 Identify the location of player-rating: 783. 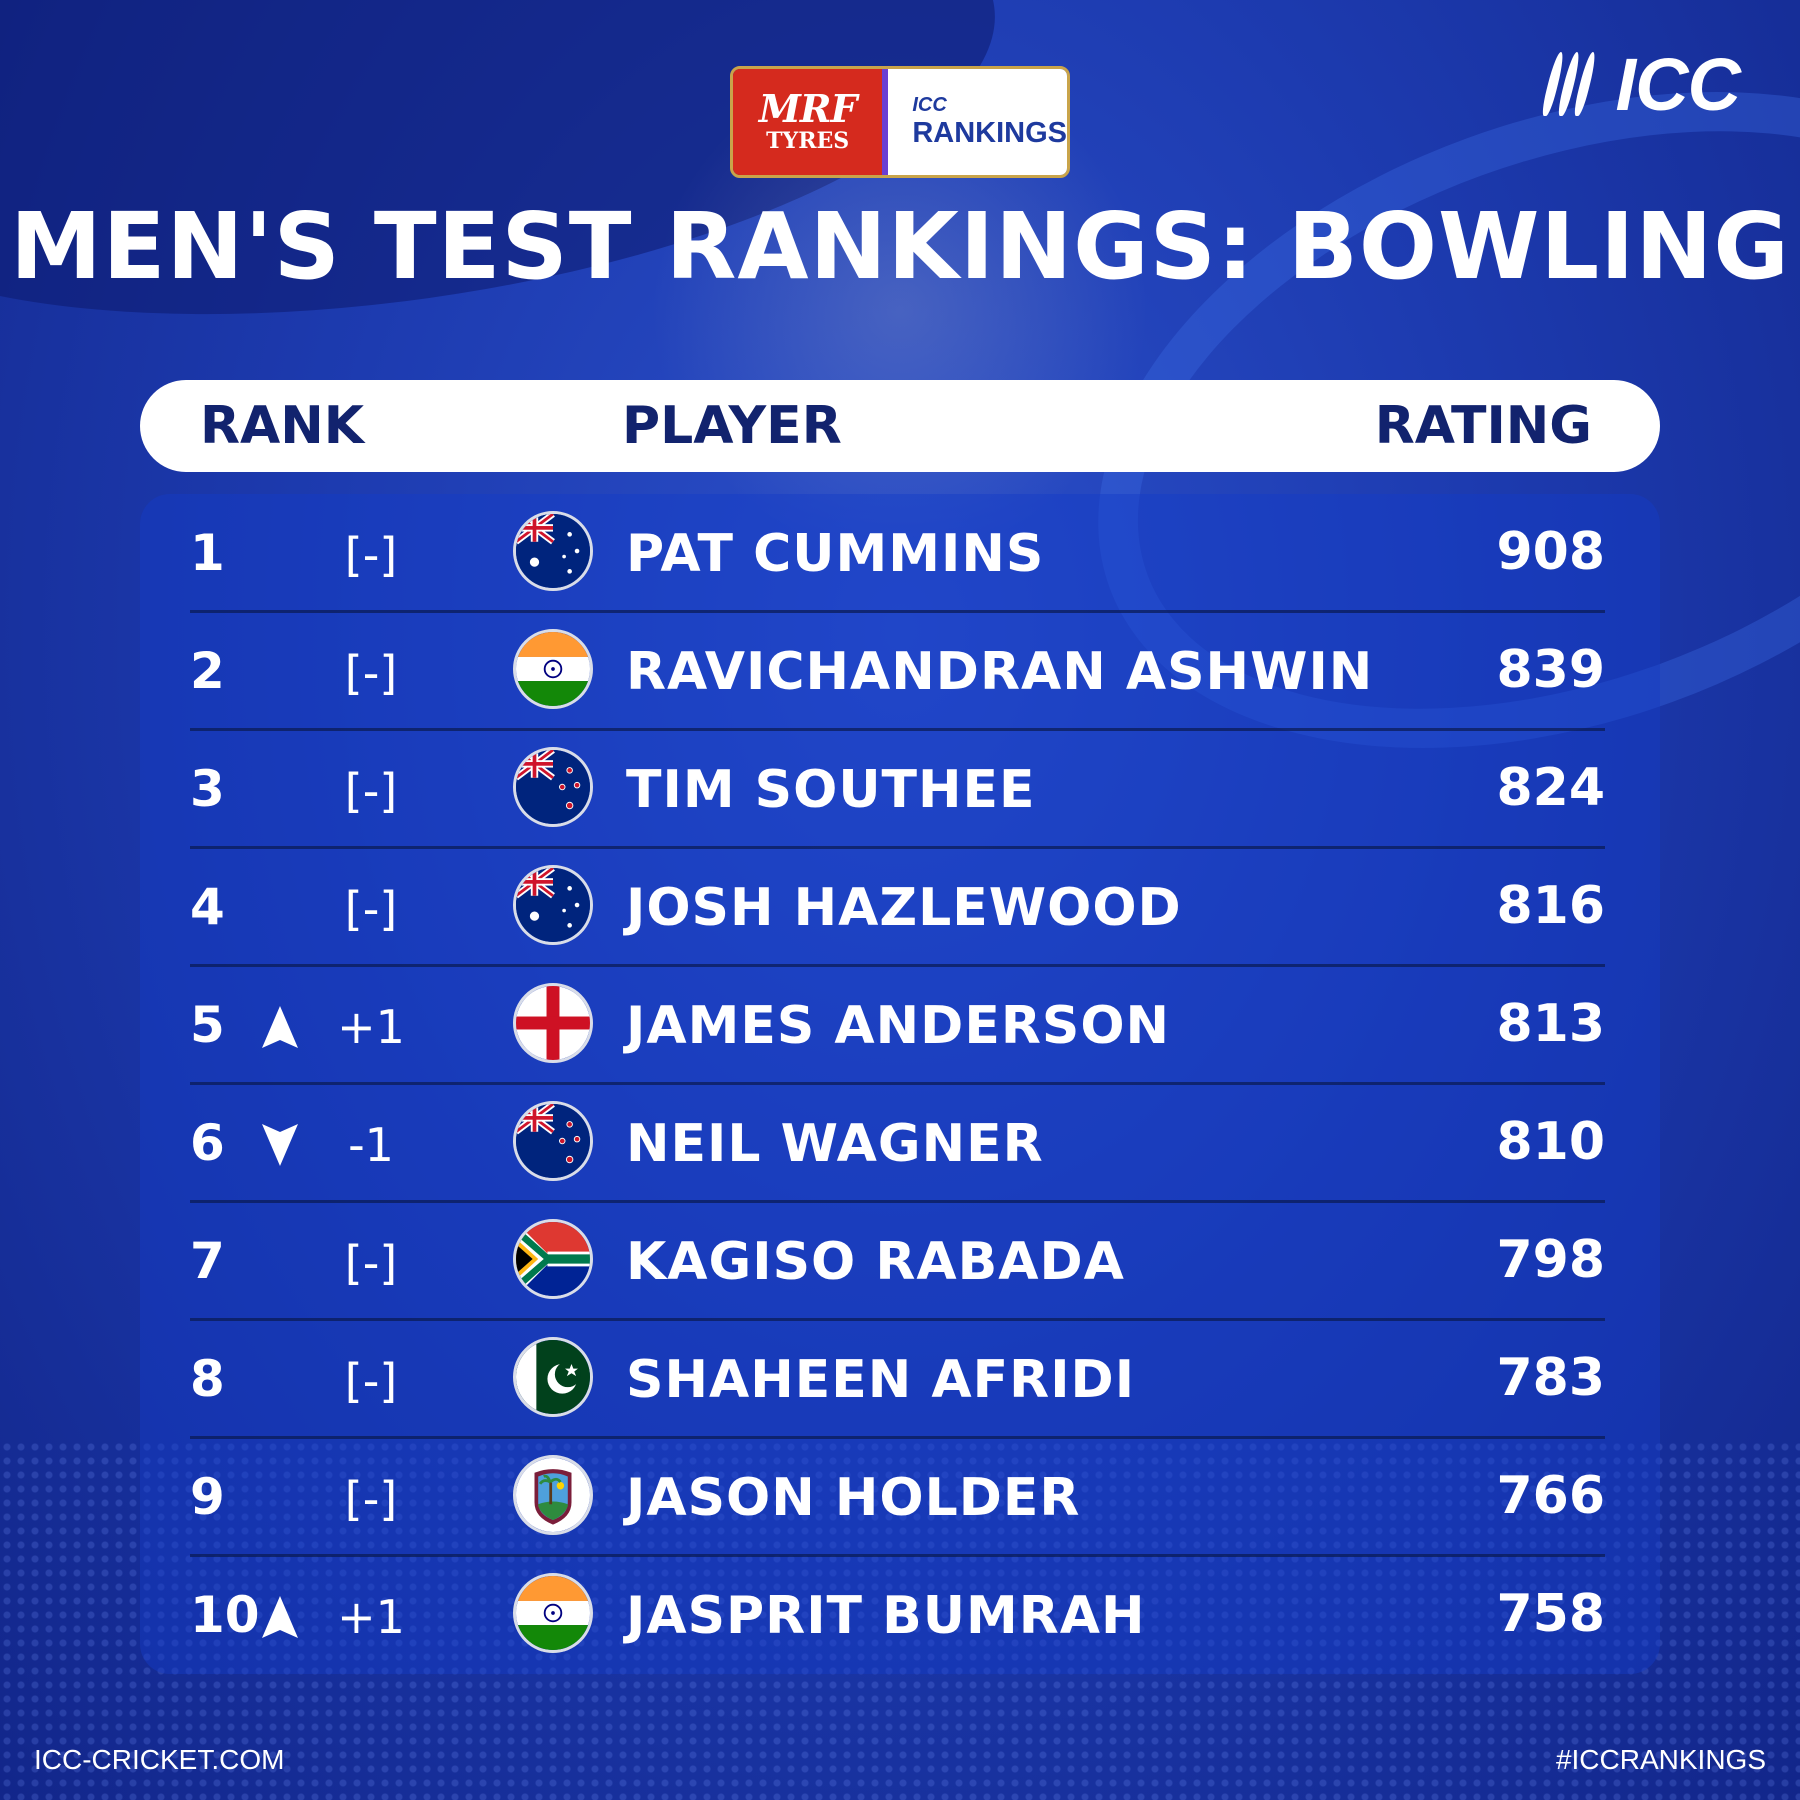
(1550, 1378).